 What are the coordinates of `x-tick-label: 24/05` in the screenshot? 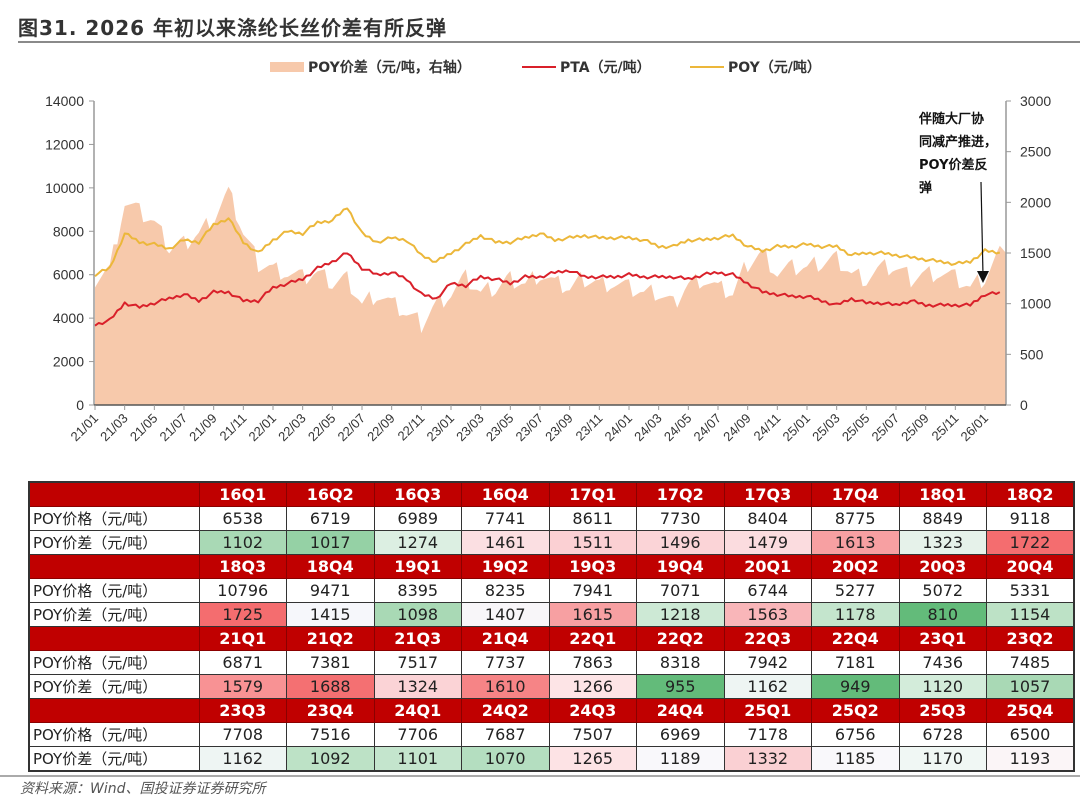 It's located at (678, 428).